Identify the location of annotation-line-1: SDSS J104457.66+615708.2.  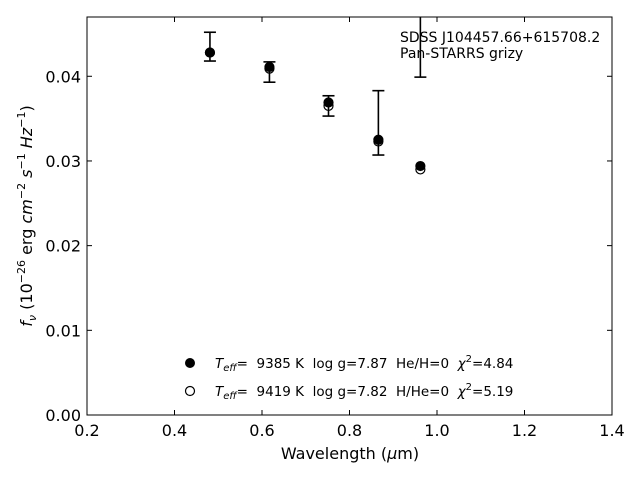
(500, 38).